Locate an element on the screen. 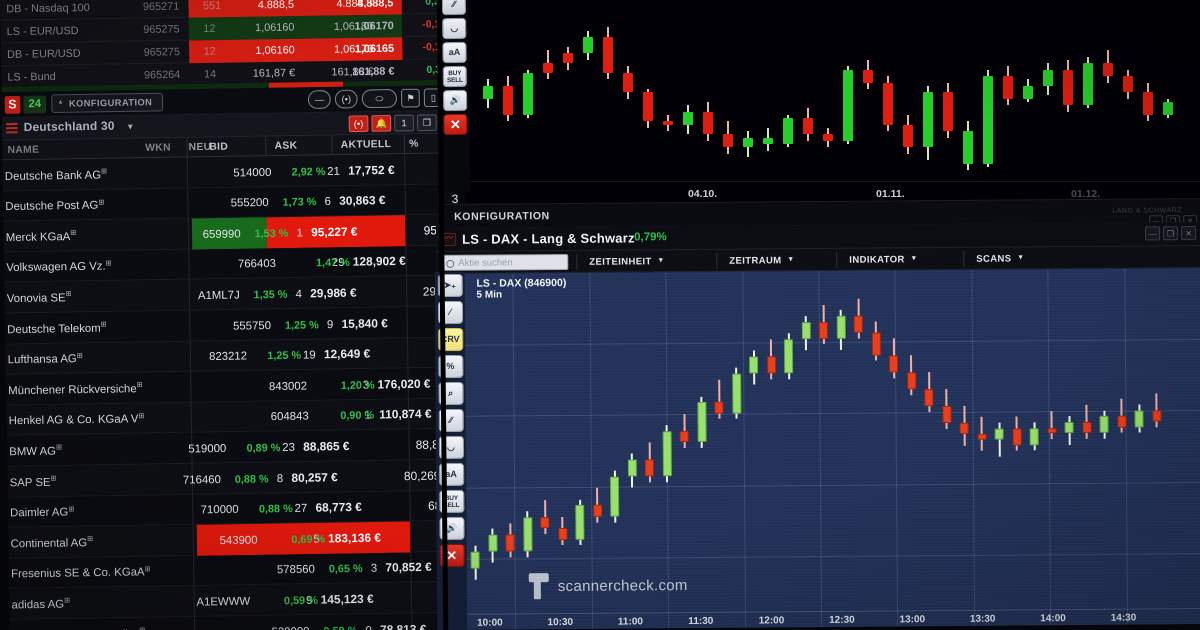  xtick: 10:30 is located at coordinates (560, 622).